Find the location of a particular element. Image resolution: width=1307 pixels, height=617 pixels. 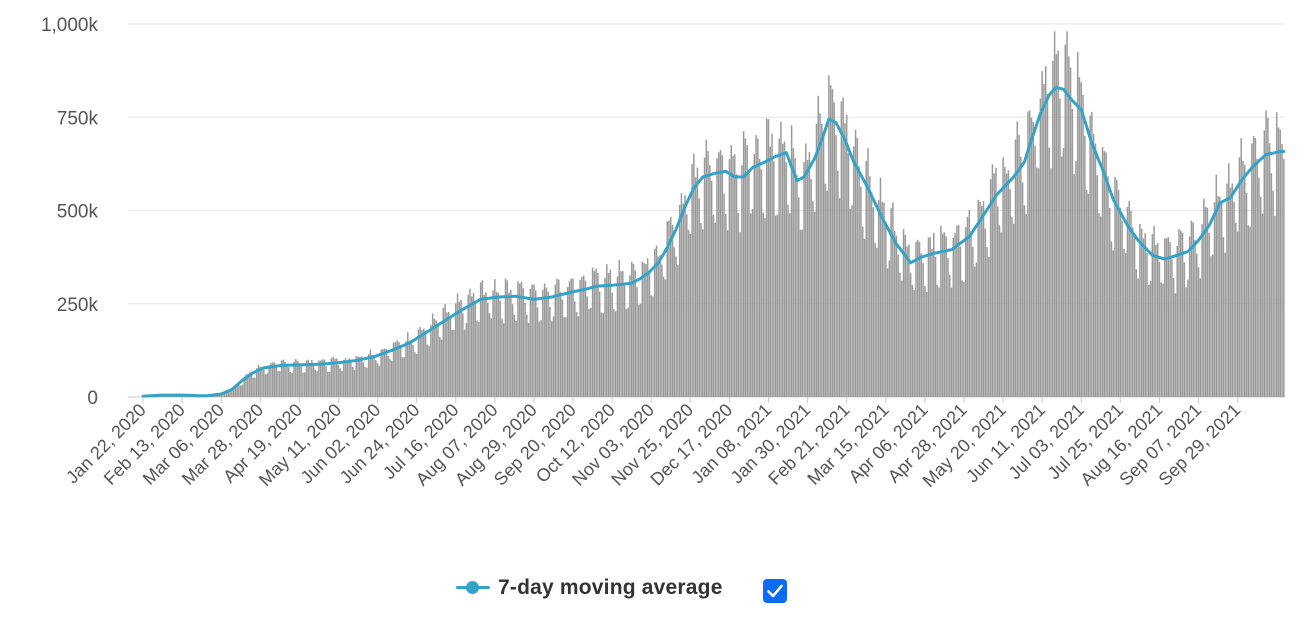

legend: 7-day moving average is located at coordinates (621, 588).